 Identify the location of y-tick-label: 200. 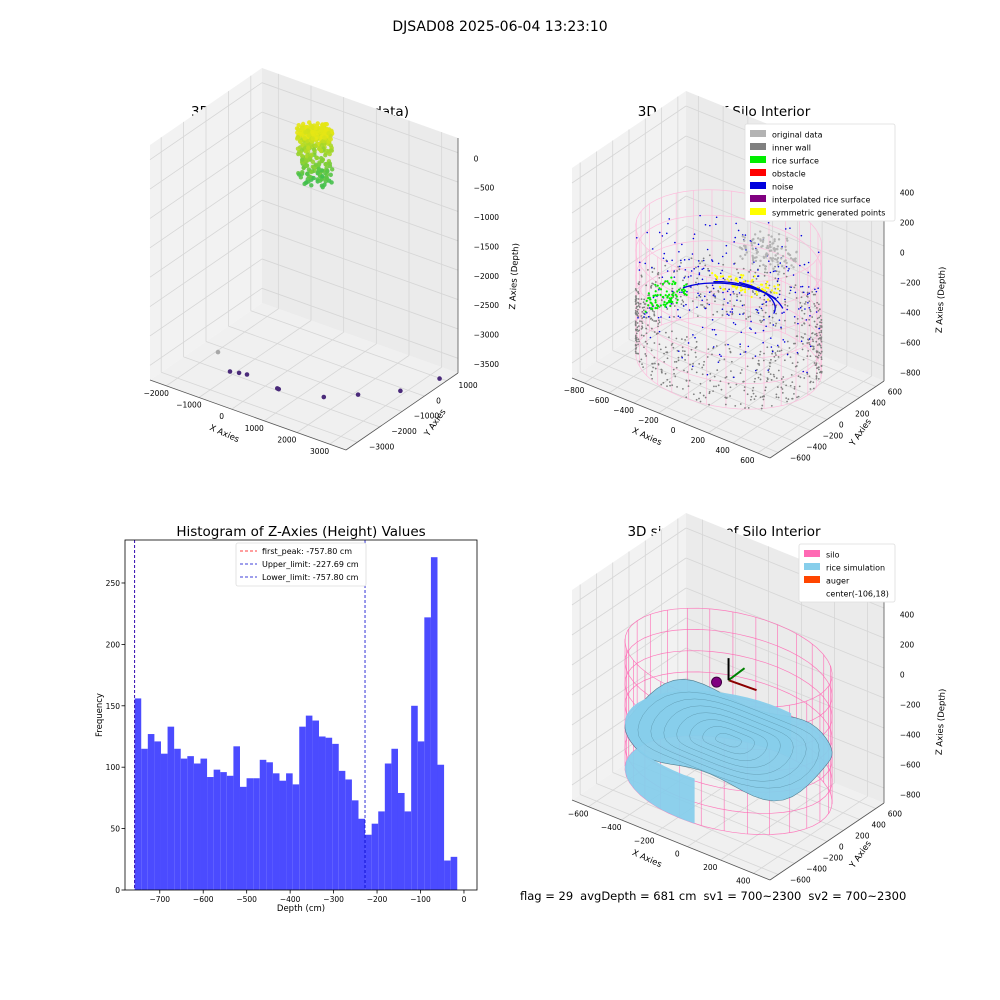
(862, 835).